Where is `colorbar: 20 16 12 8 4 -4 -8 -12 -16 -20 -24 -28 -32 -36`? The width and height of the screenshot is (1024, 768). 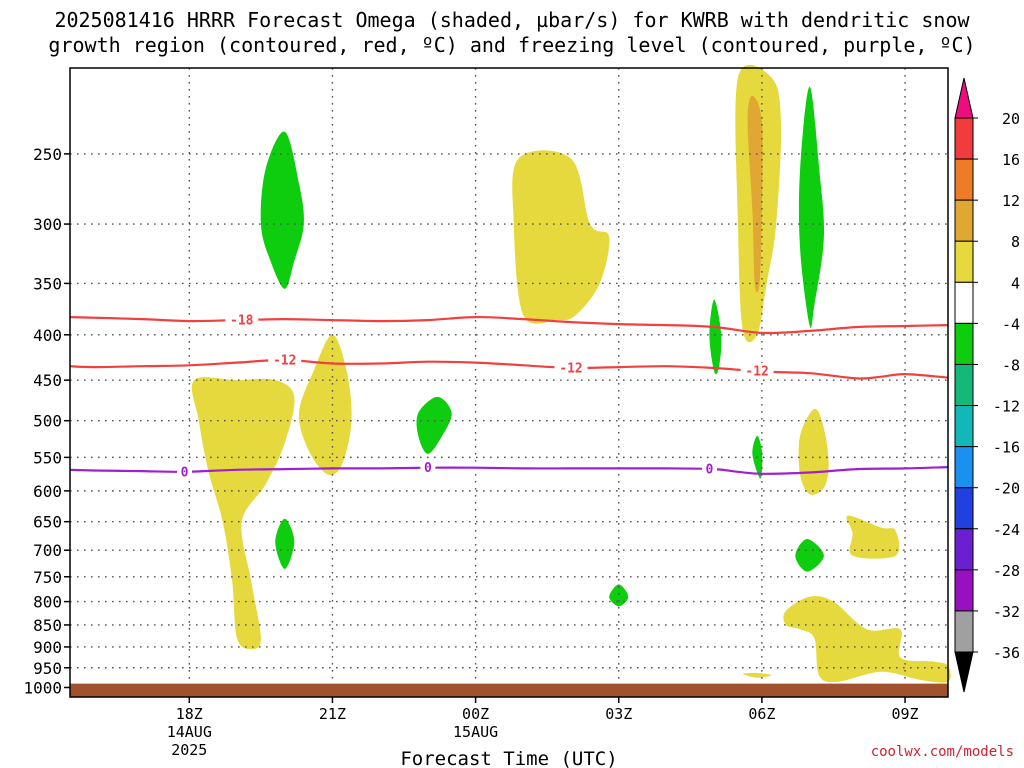 colorbar: 20 16 12 8 4 -4 -8 -12 -16 -20 -24 -28 -32 -36 is located at coordinates (987, 385).